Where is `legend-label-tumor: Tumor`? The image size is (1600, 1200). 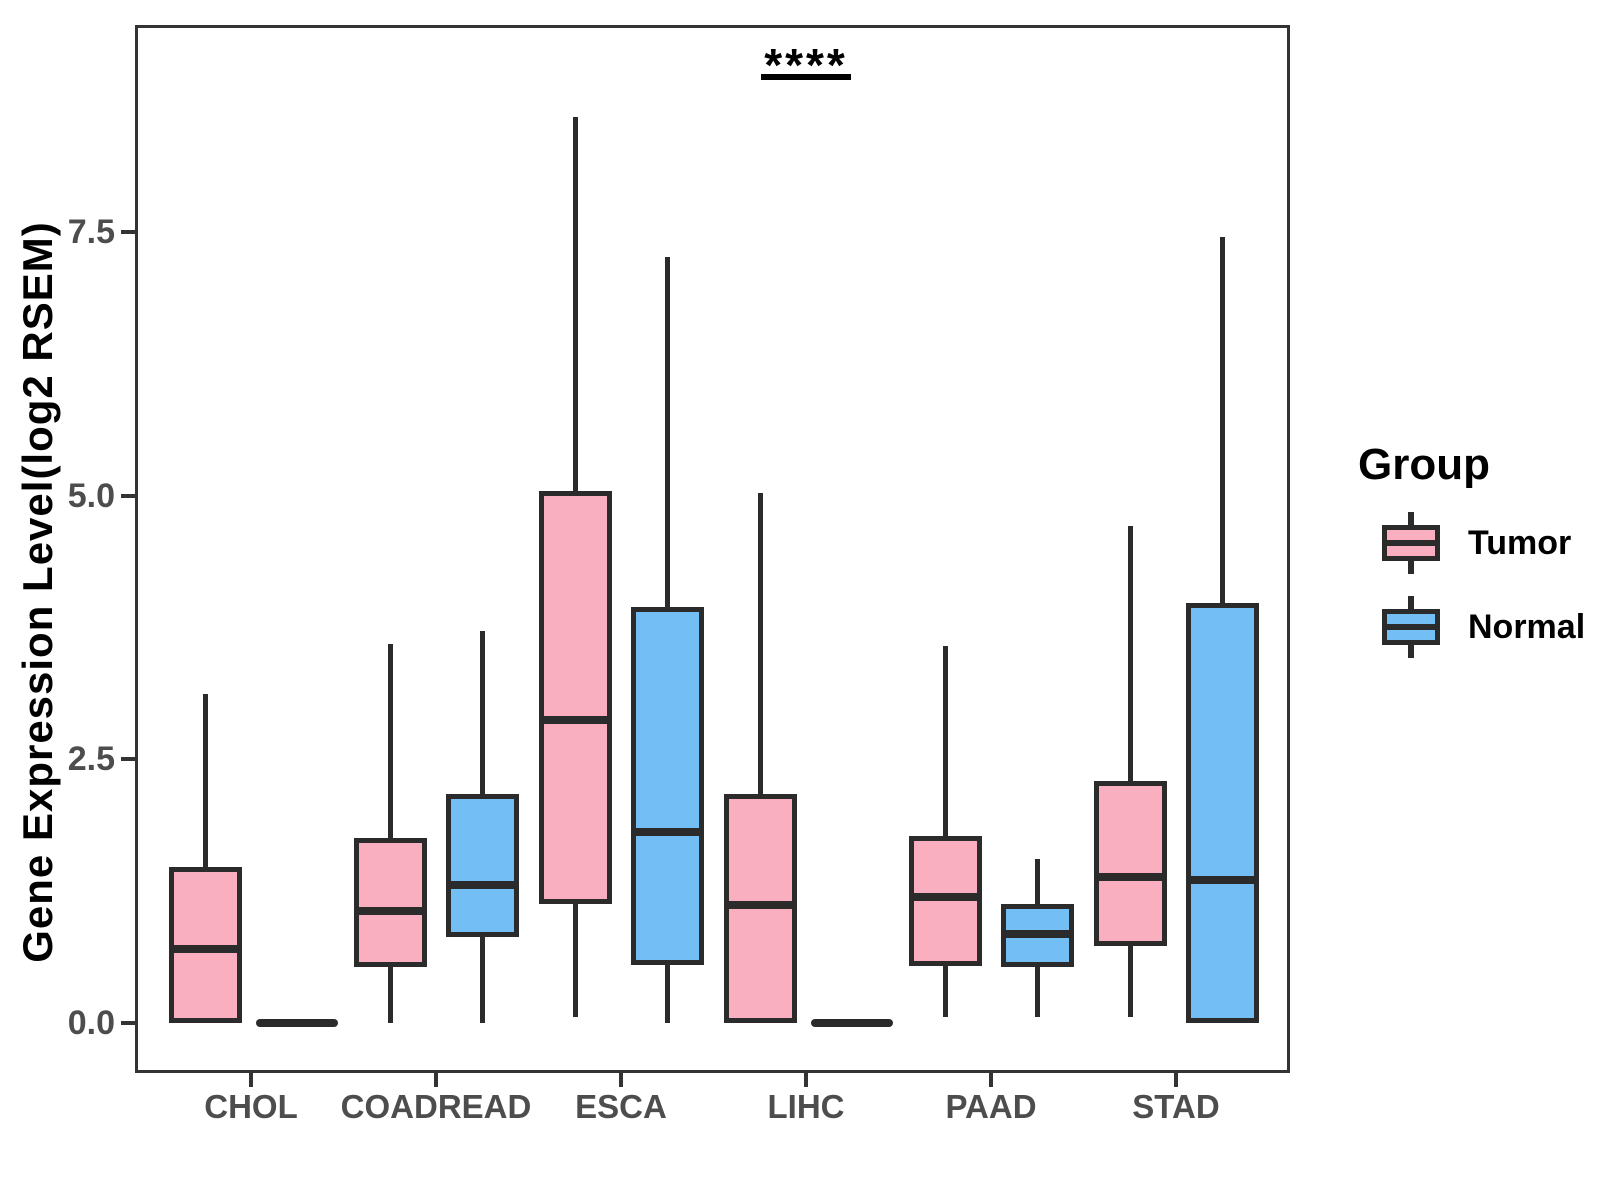
legend-label-tumor: Tumor is located at coordinates (1520, 542).